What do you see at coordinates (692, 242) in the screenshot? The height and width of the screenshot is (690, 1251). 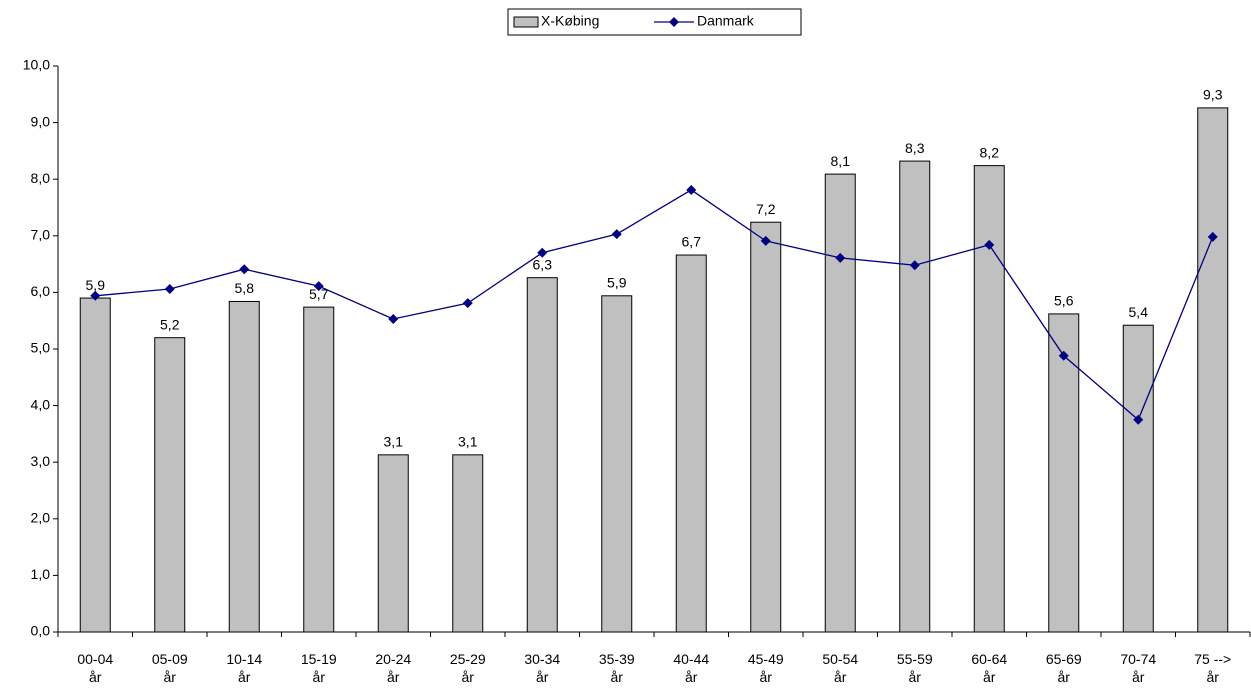 I see `value-label: 6,7` at bounding box center [692, 242].